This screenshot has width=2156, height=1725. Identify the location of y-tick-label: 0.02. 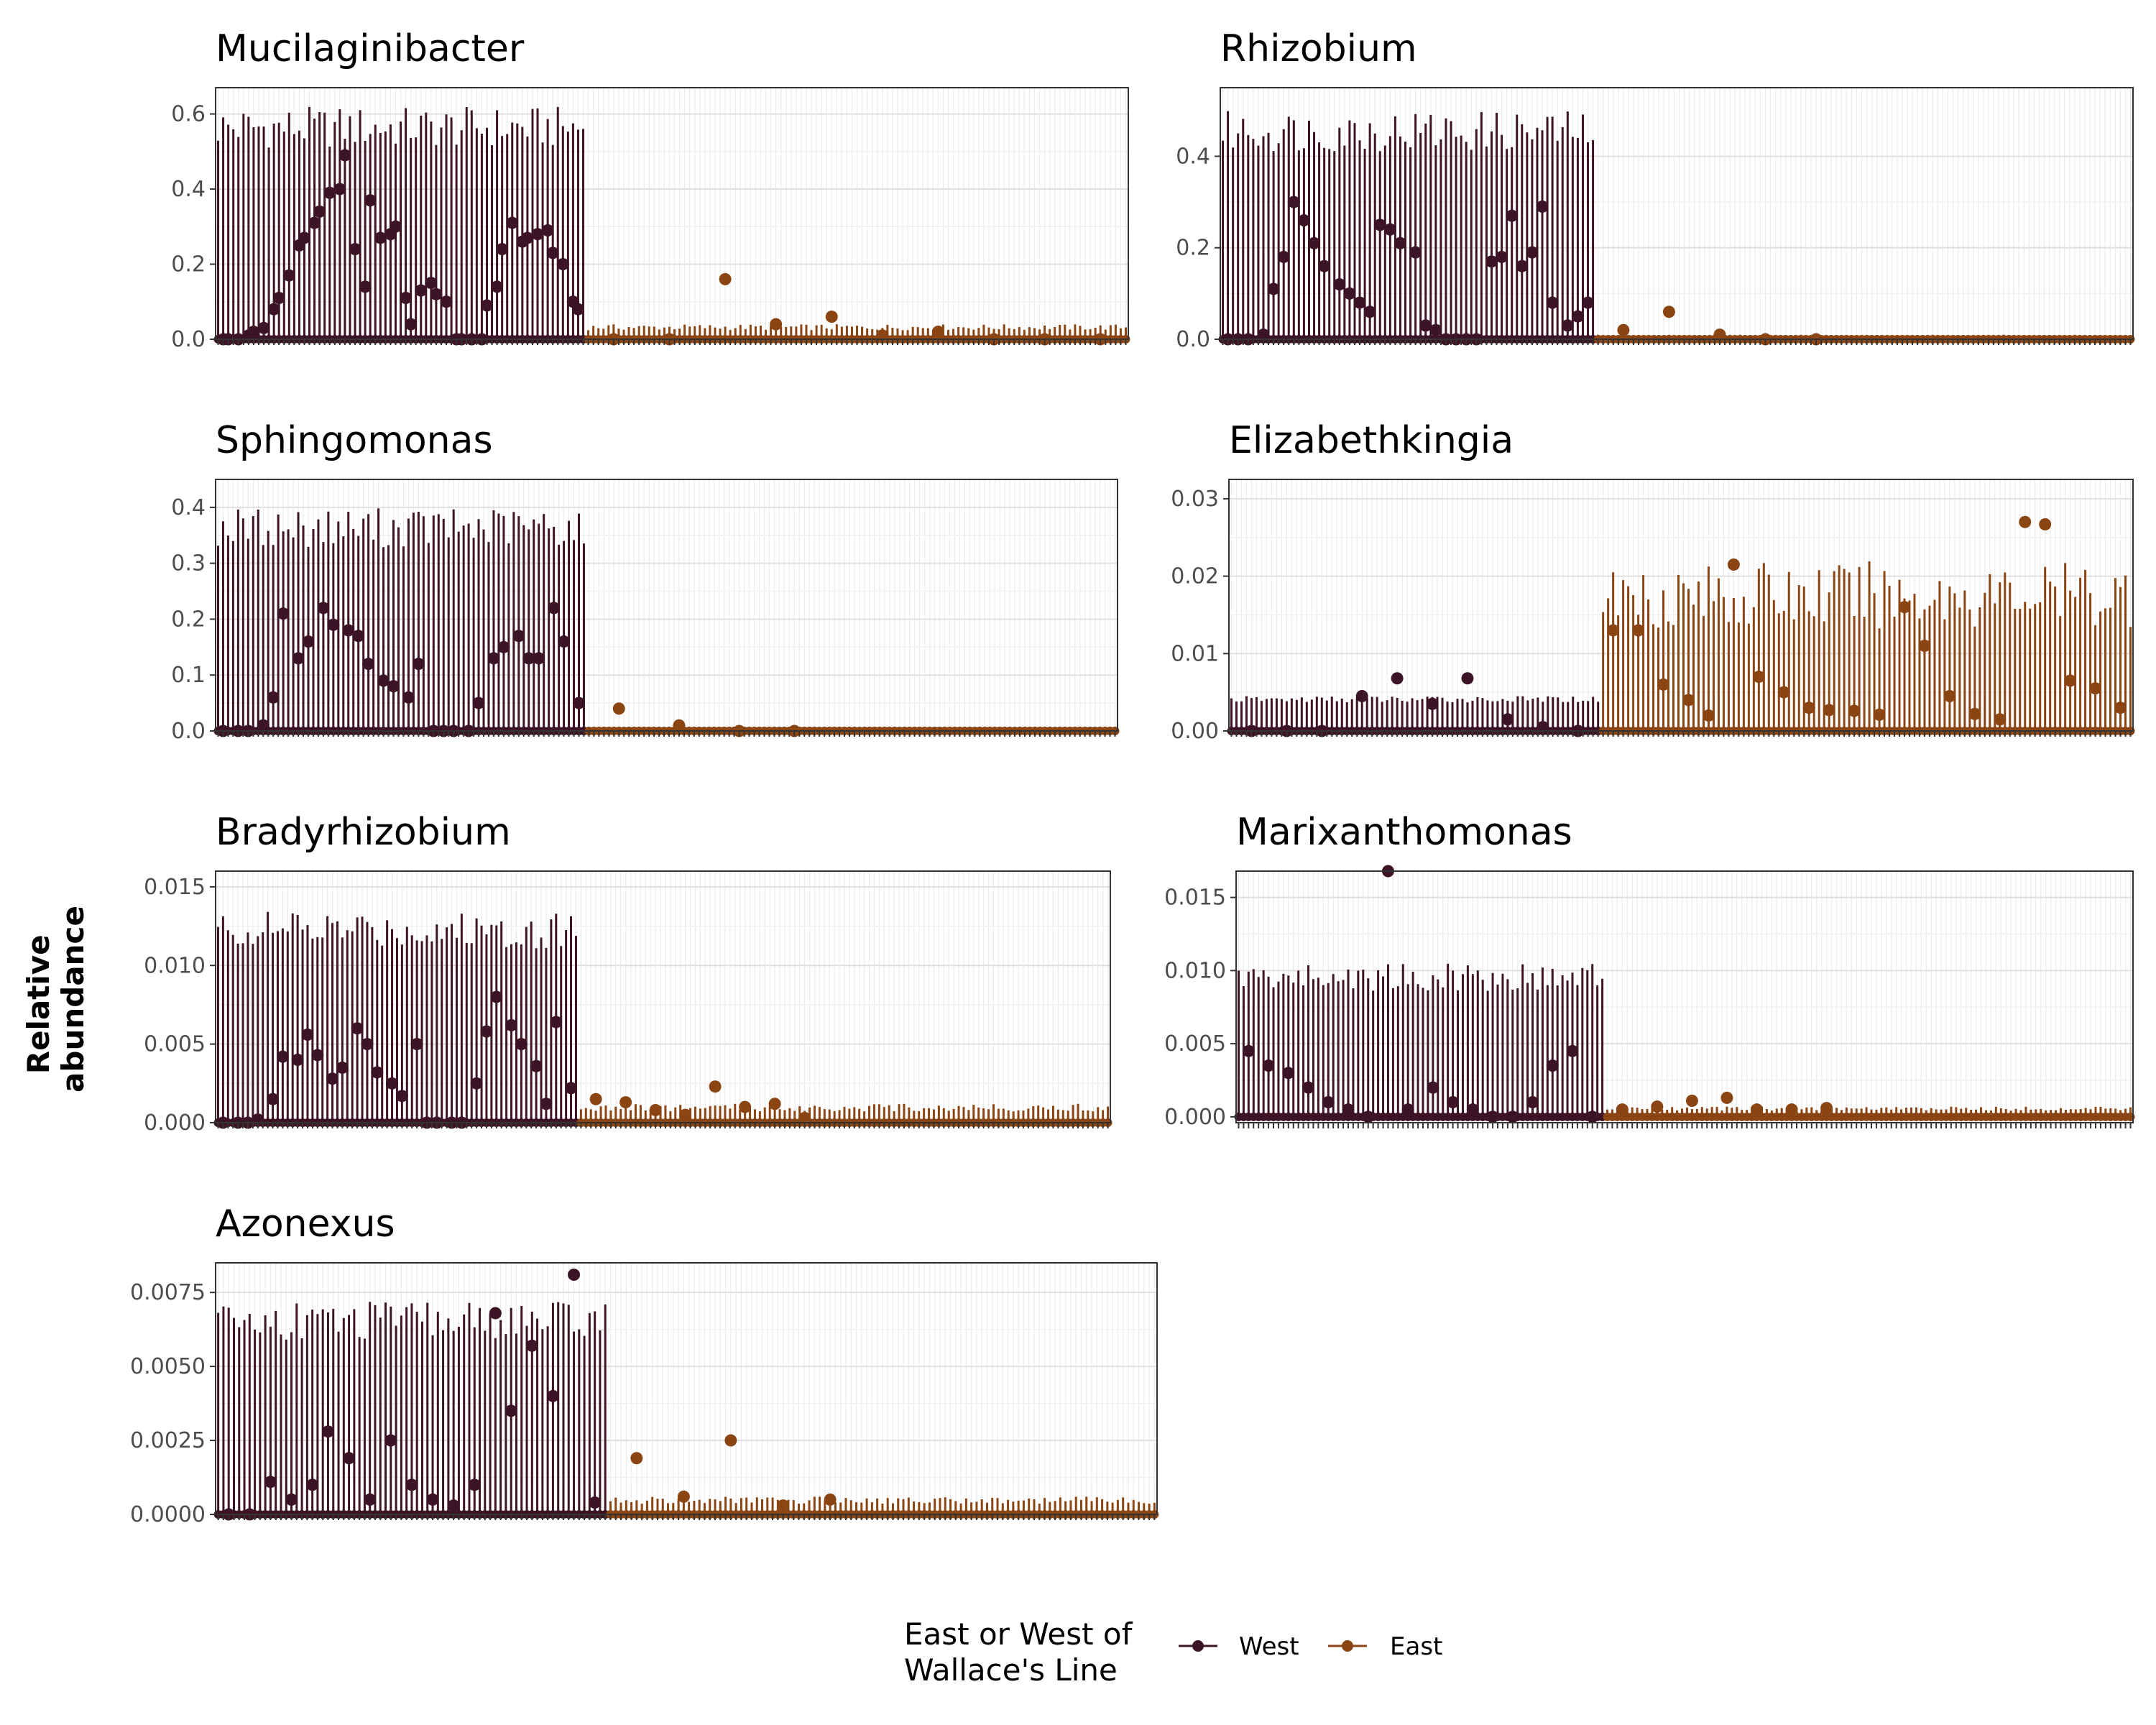
(1195, 576).